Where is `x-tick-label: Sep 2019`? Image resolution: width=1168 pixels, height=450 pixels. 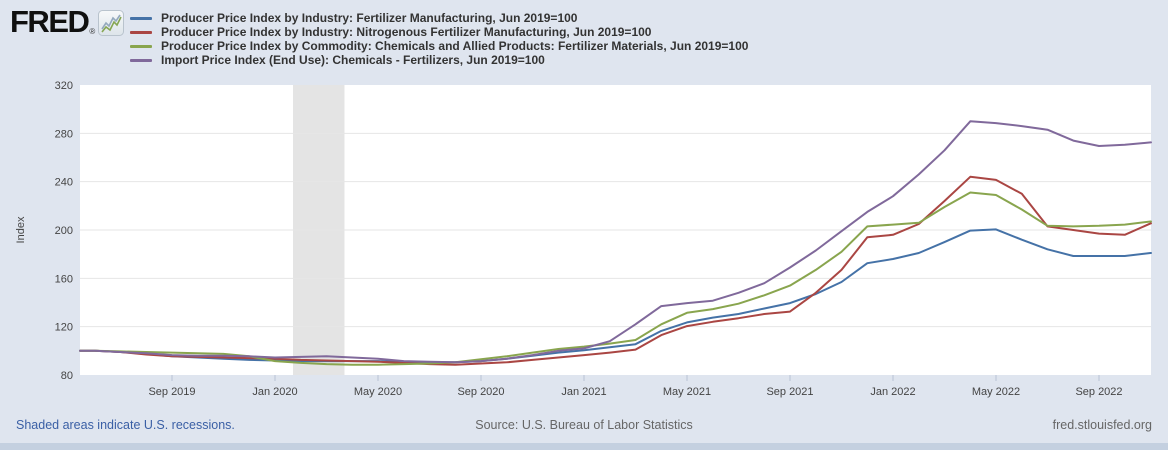
x-tick-label: Sep 2019 is located at coordinates (171, 392).